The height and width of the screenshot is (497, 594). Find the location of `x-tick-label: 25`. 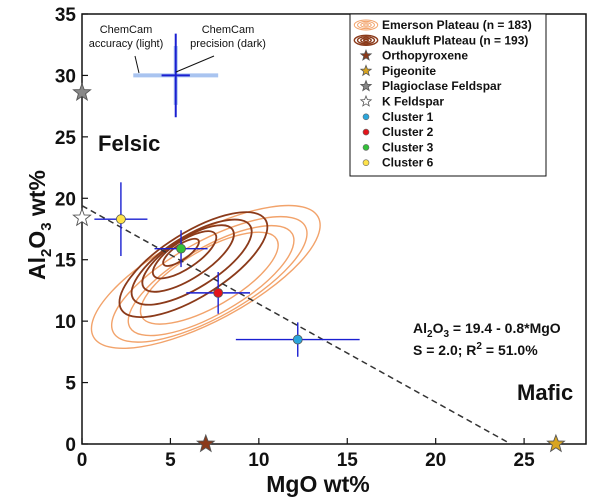

x-tick-label: 25 is located at coordinates (525, 460).